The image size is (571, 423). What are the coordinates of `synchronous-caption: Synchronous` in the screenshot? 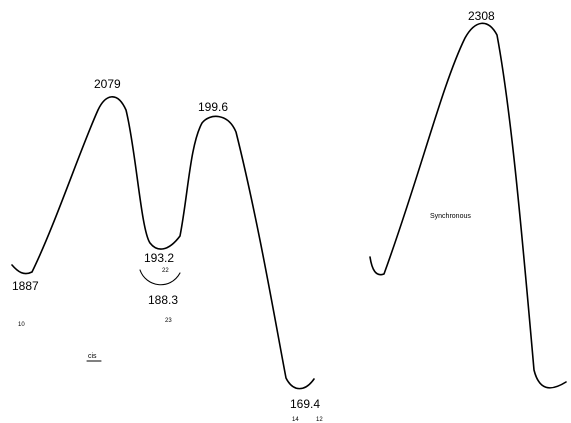 It's located at (450, 216).